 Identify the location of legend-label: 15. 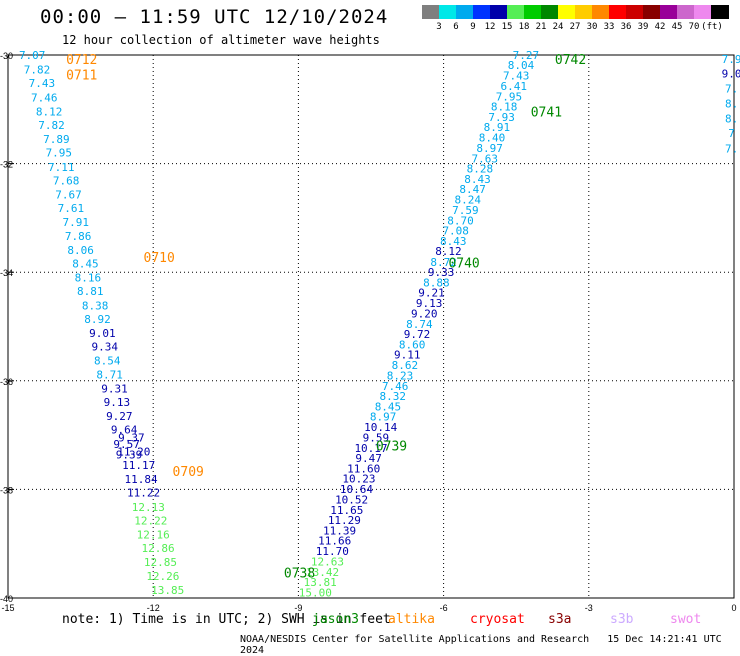
(507, 27).